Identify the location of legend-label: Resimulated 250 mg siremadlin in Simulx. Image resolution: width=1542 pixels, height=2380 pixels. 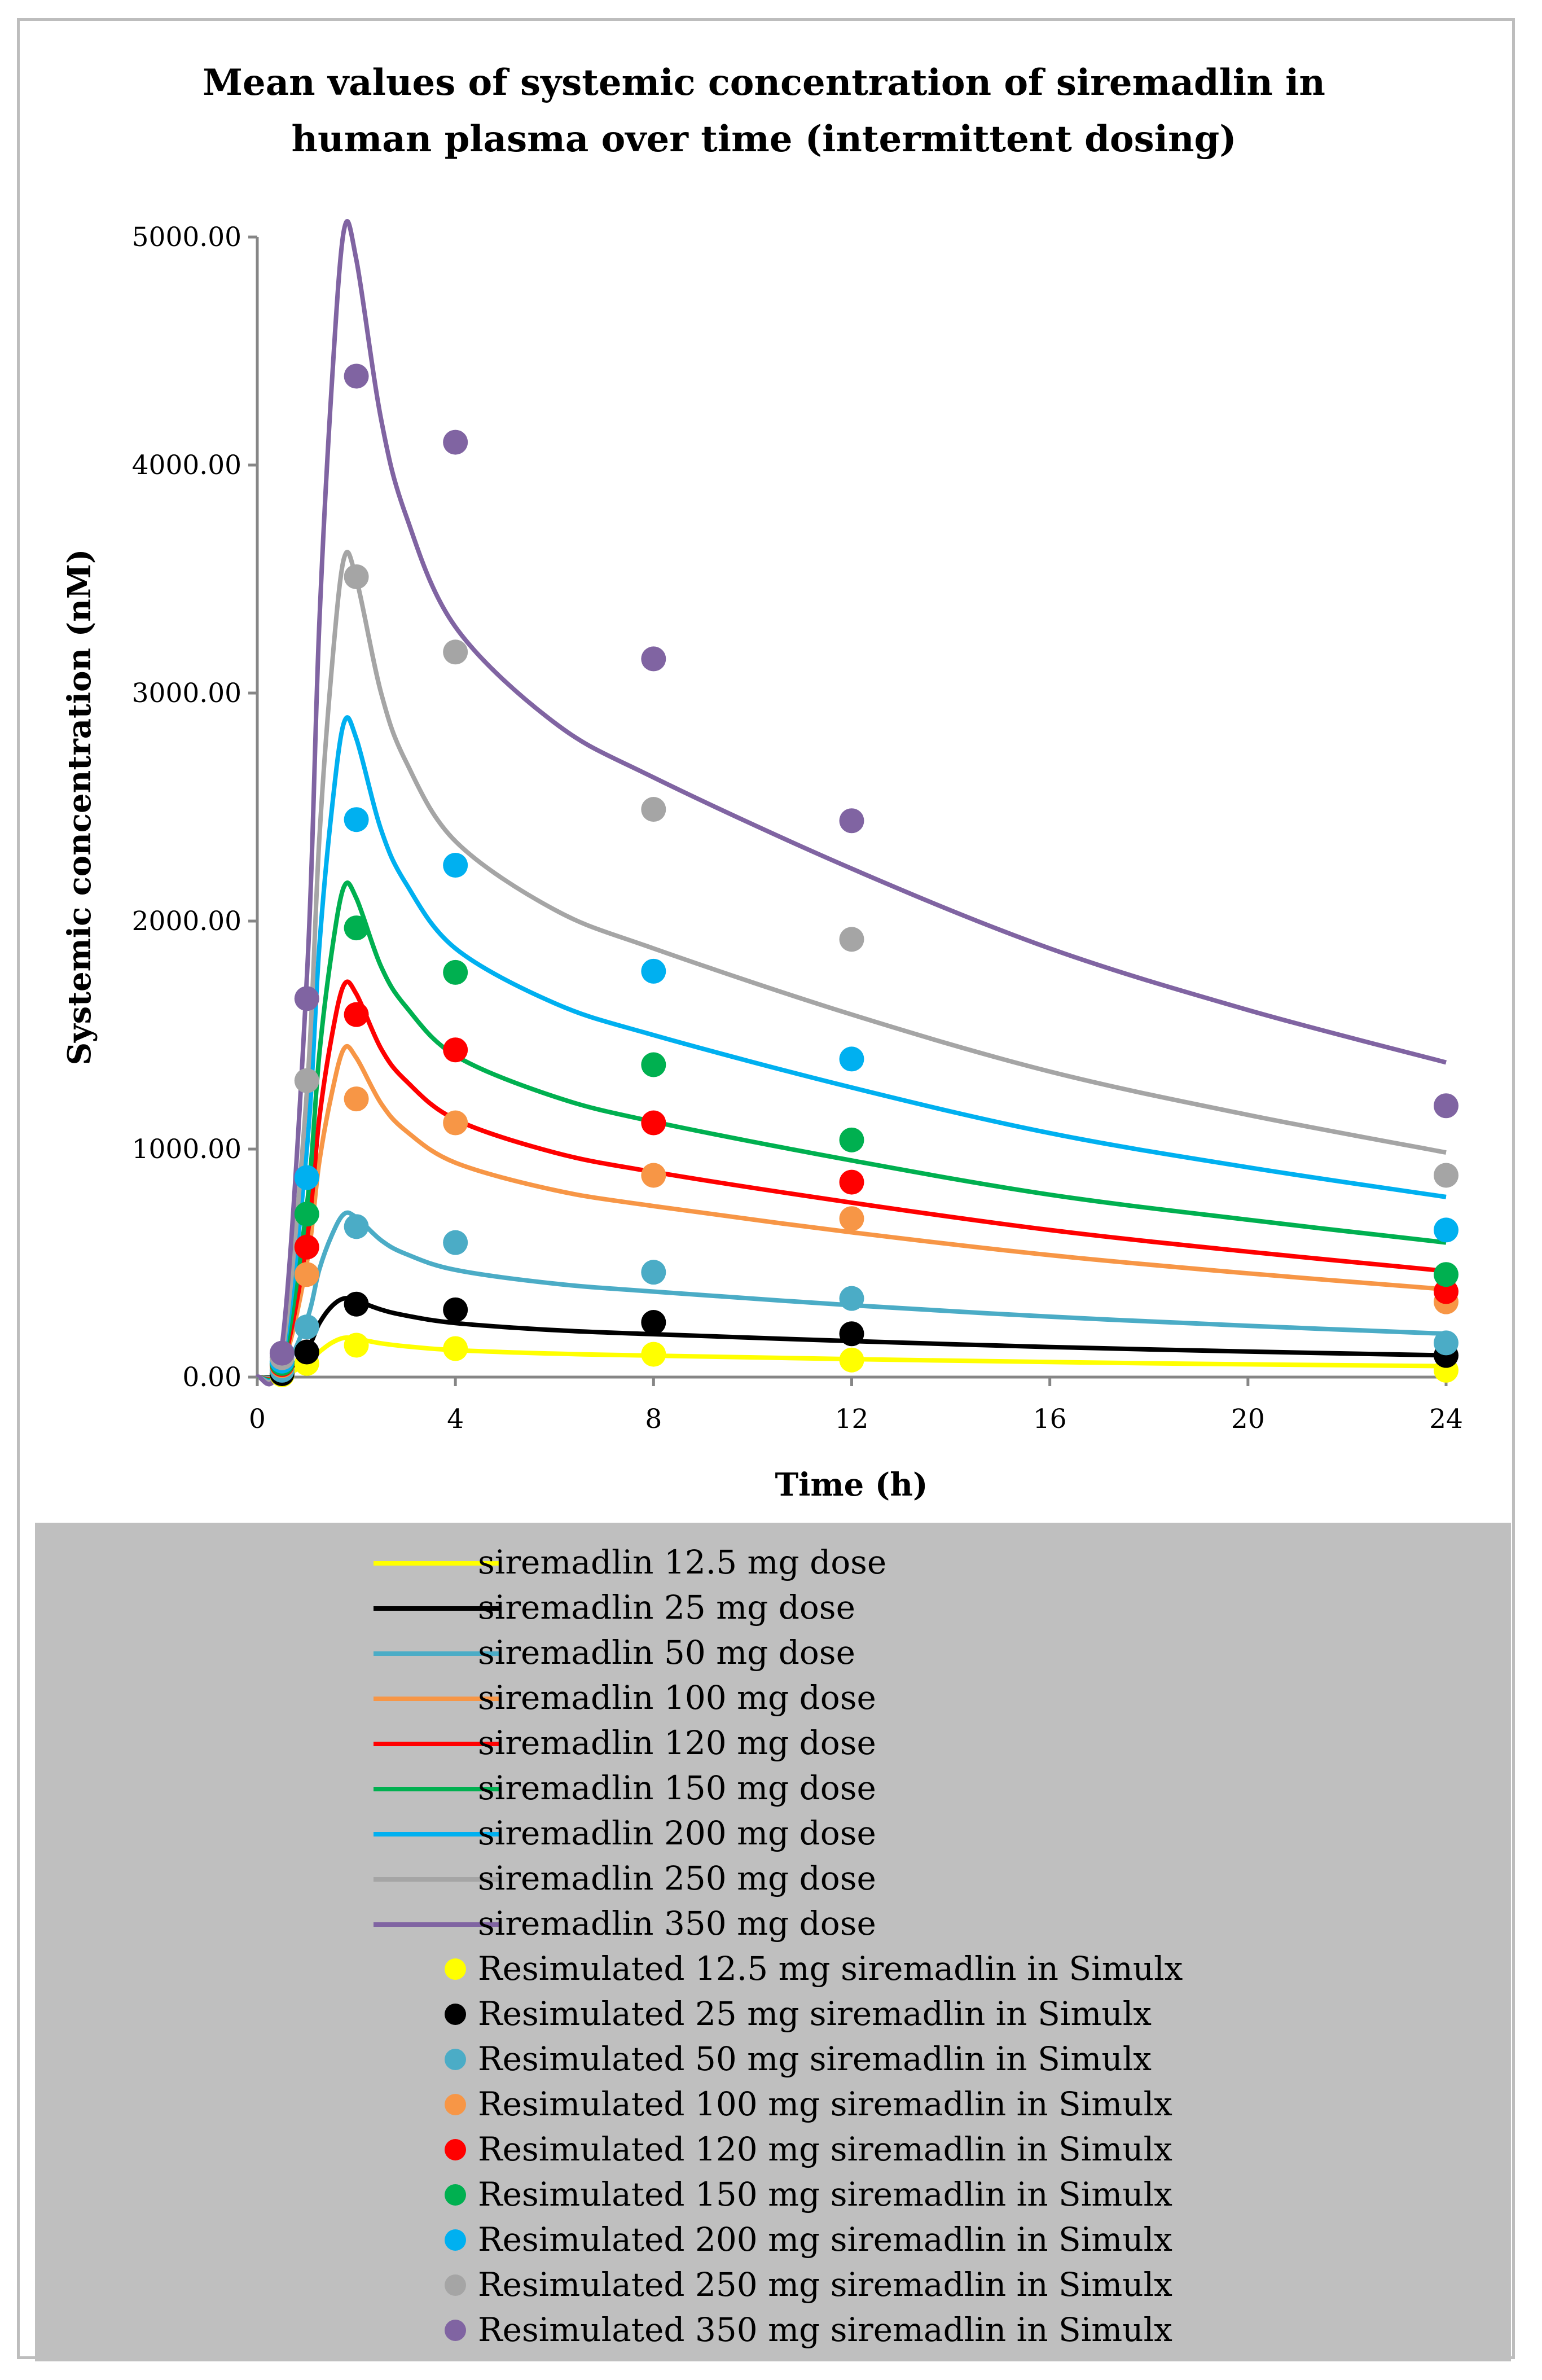
(825, 2284).